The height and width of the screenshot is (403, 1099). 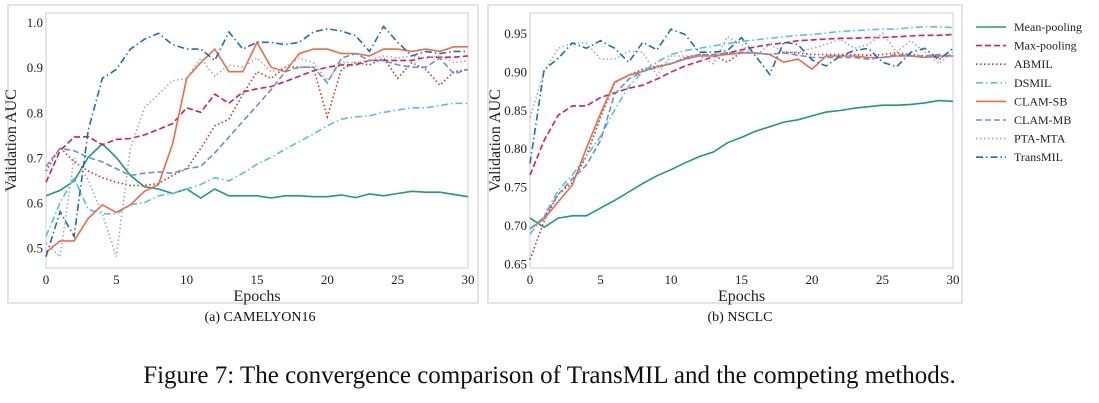 I want to click on series-line-clam-mb, so click(x=257, y=114).